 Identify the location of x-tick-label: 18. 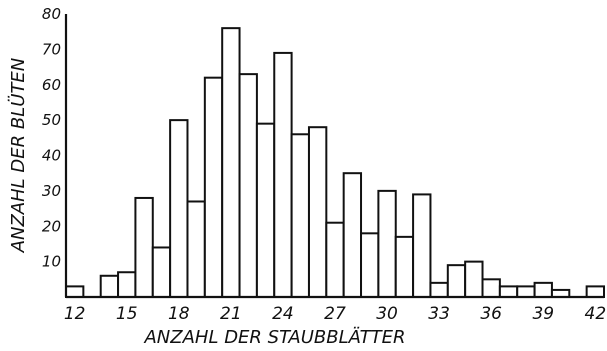
(179, 314).